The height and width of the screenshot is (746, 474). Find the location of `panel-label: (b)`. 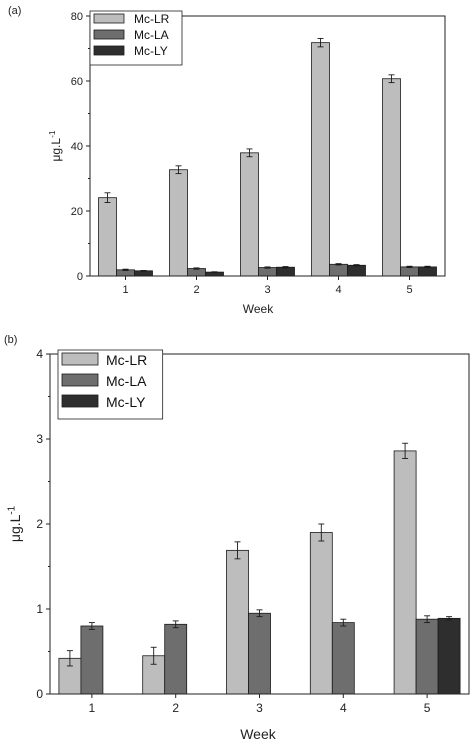

panel-label: (b) is located at coordinates (10, 340).